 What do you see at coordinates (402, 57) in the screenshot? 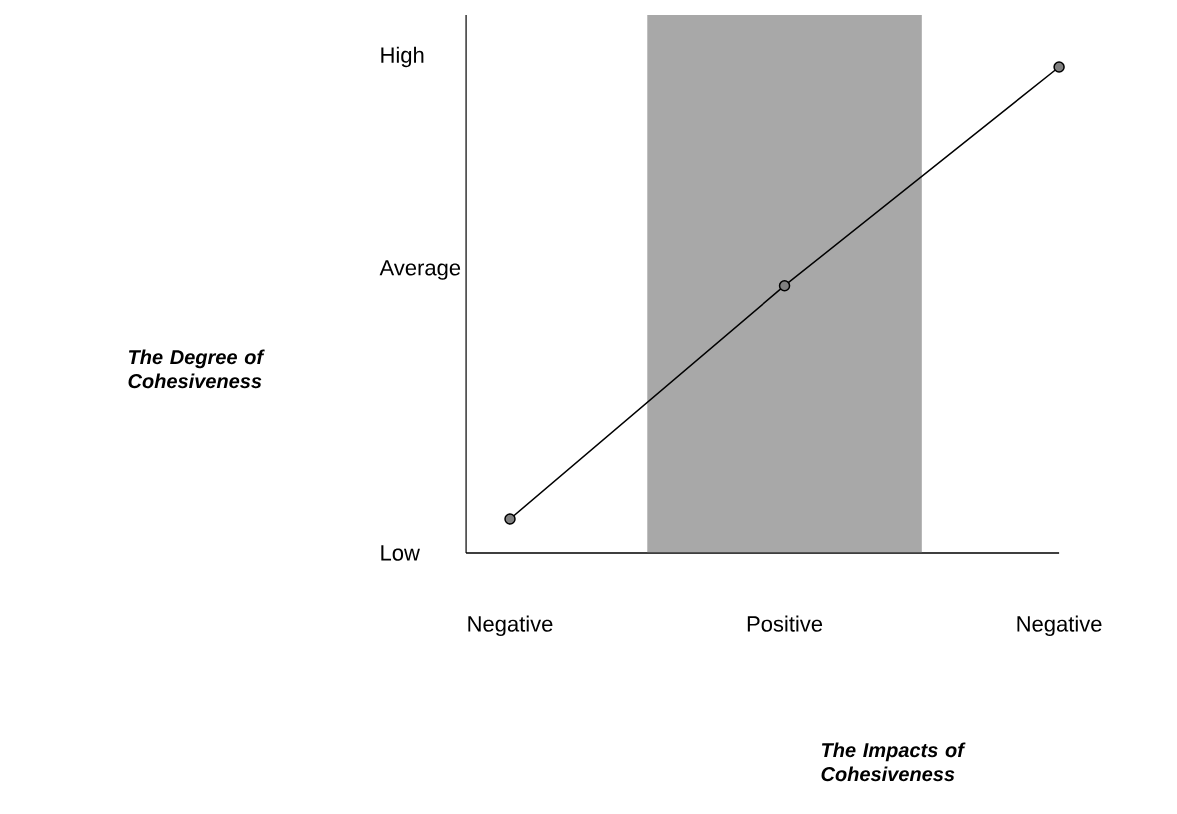
I see `text: High` at bounding box center [402, 57].